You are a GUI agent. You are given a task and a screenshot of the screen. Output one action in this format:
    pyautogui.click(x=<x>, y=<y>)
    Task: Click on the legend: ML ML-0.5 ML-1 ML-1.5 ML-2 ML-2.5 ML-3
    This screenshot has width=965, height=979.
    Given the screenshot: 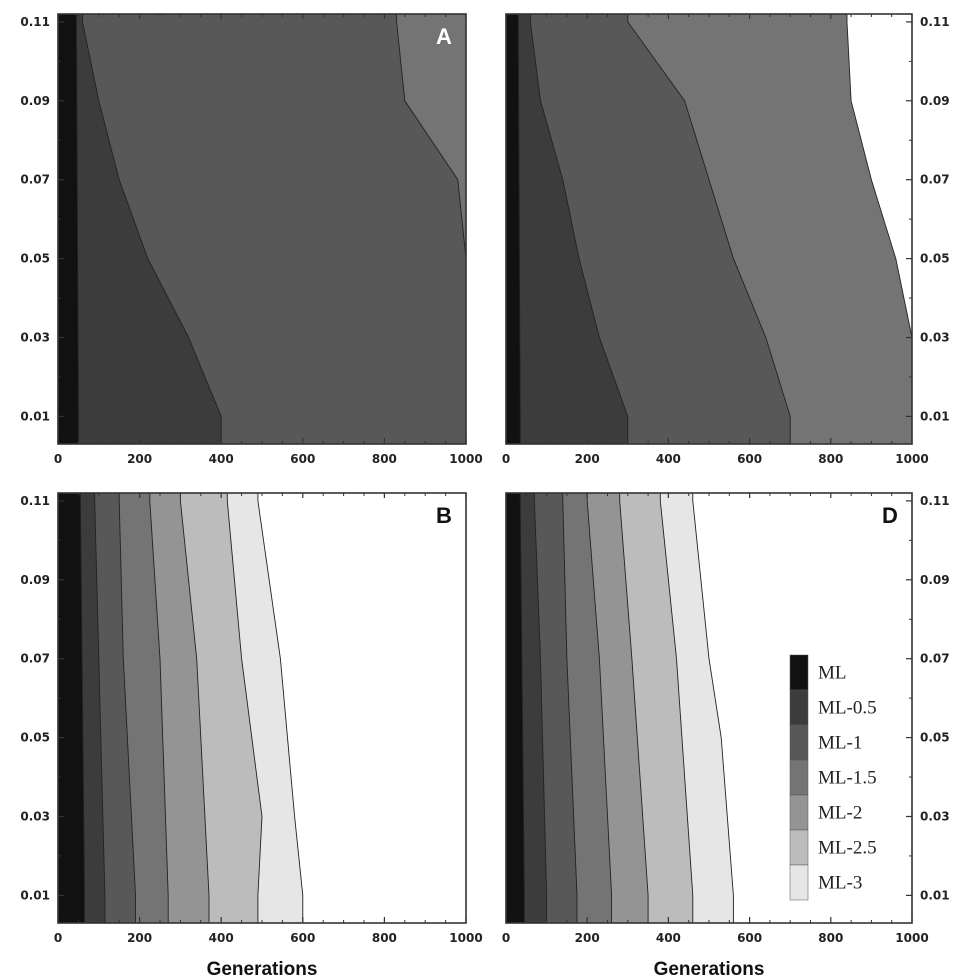 What is the action you would take?
    pyautogui.click(x=845, y=777)
    